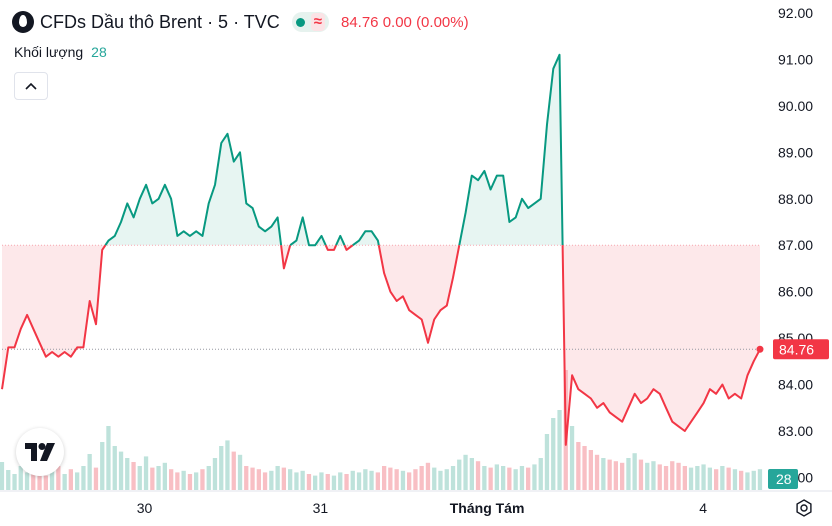  Describe the element at coordinates (317, 22) in the screenshot. I see `wave-icon: ≈` at that location.